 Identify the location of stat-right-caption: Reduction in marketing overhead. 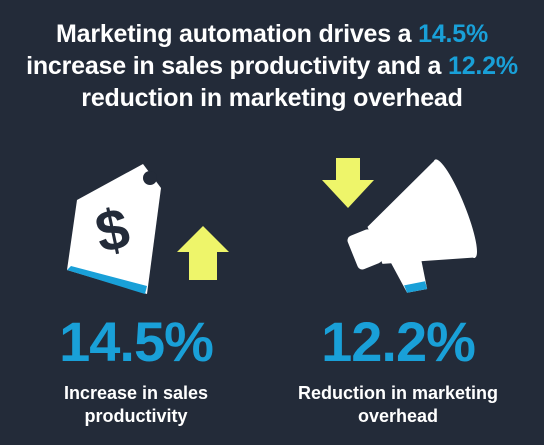
(398, 405).